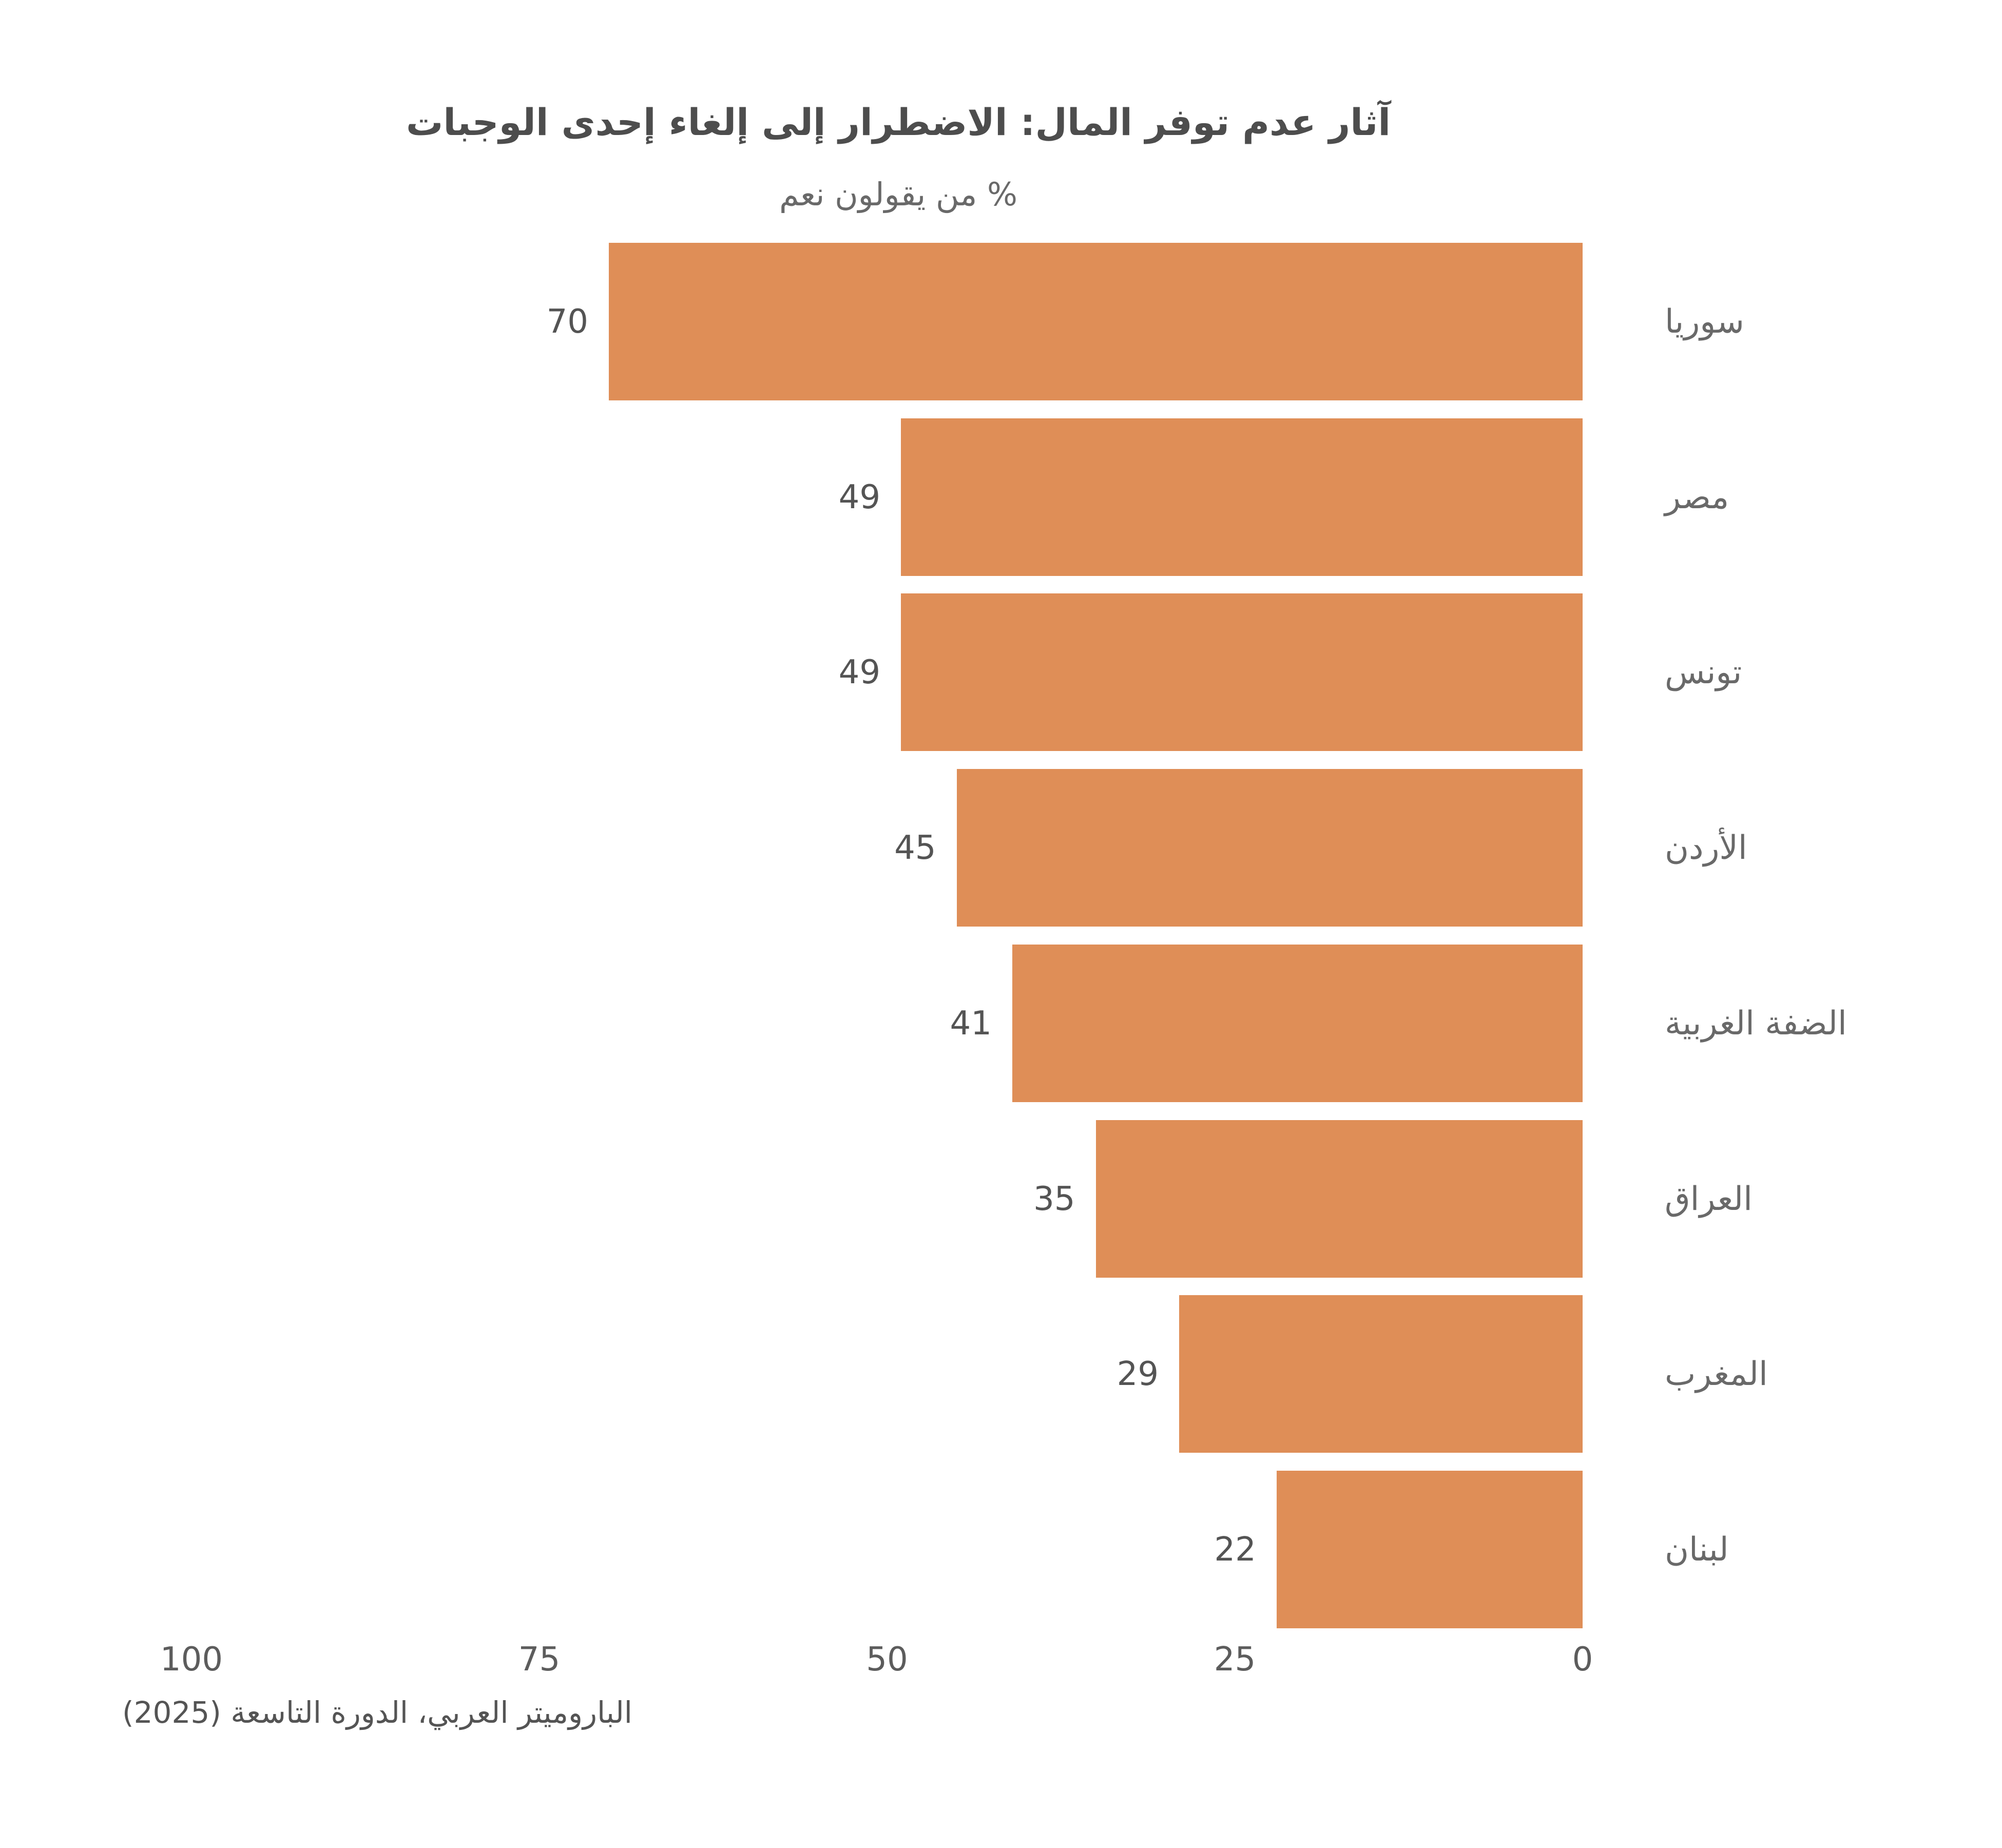 The width and height of the screenshot is (2002, 1848). Describe the element at coordinates (1756, 1023) in the screenshot. I see `category-label: الضفة الغربية` at that location.